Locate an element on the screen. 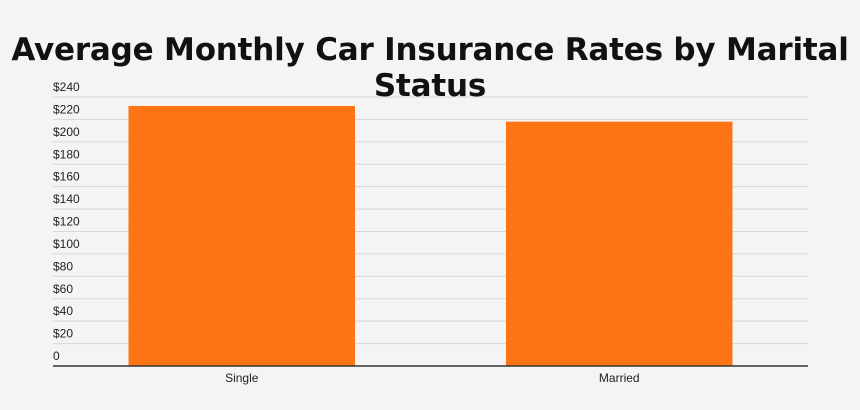 This screenshot has width=860, height=410. y-tick-label: $120 is located at coordinates (66, 222).